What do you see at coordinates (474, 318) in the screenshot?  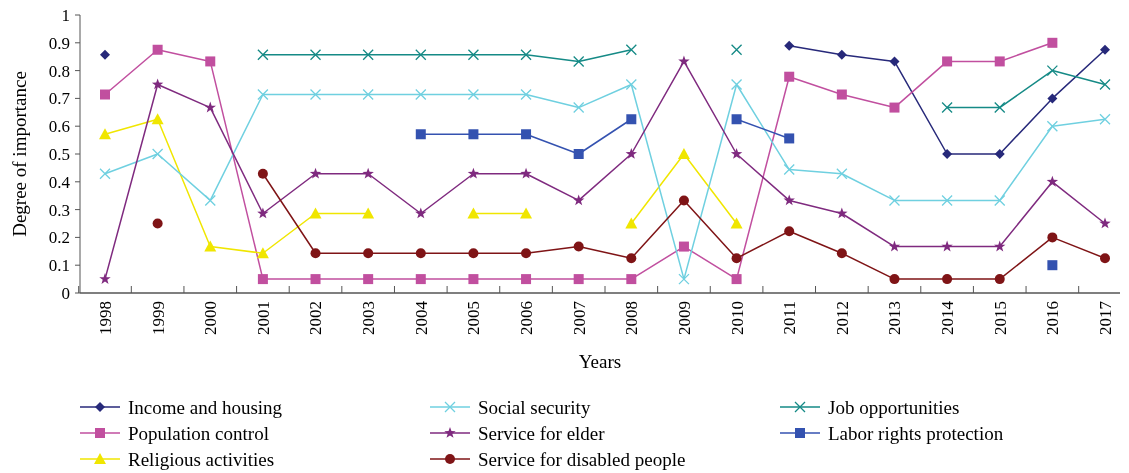 I see `x-tick-label: 2005` at bounding box center [474, 318].